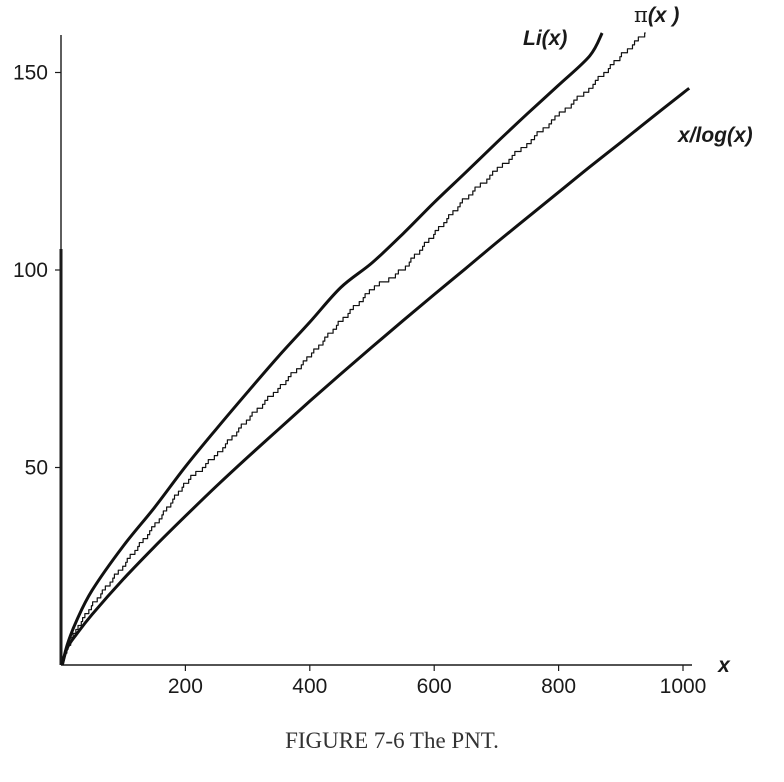 The image size is (784, 782). Describe the element at coordinates (392, 740) in the screenshot. I see `figure-caption: FIGURE 7-6 The PNT.` at that location.